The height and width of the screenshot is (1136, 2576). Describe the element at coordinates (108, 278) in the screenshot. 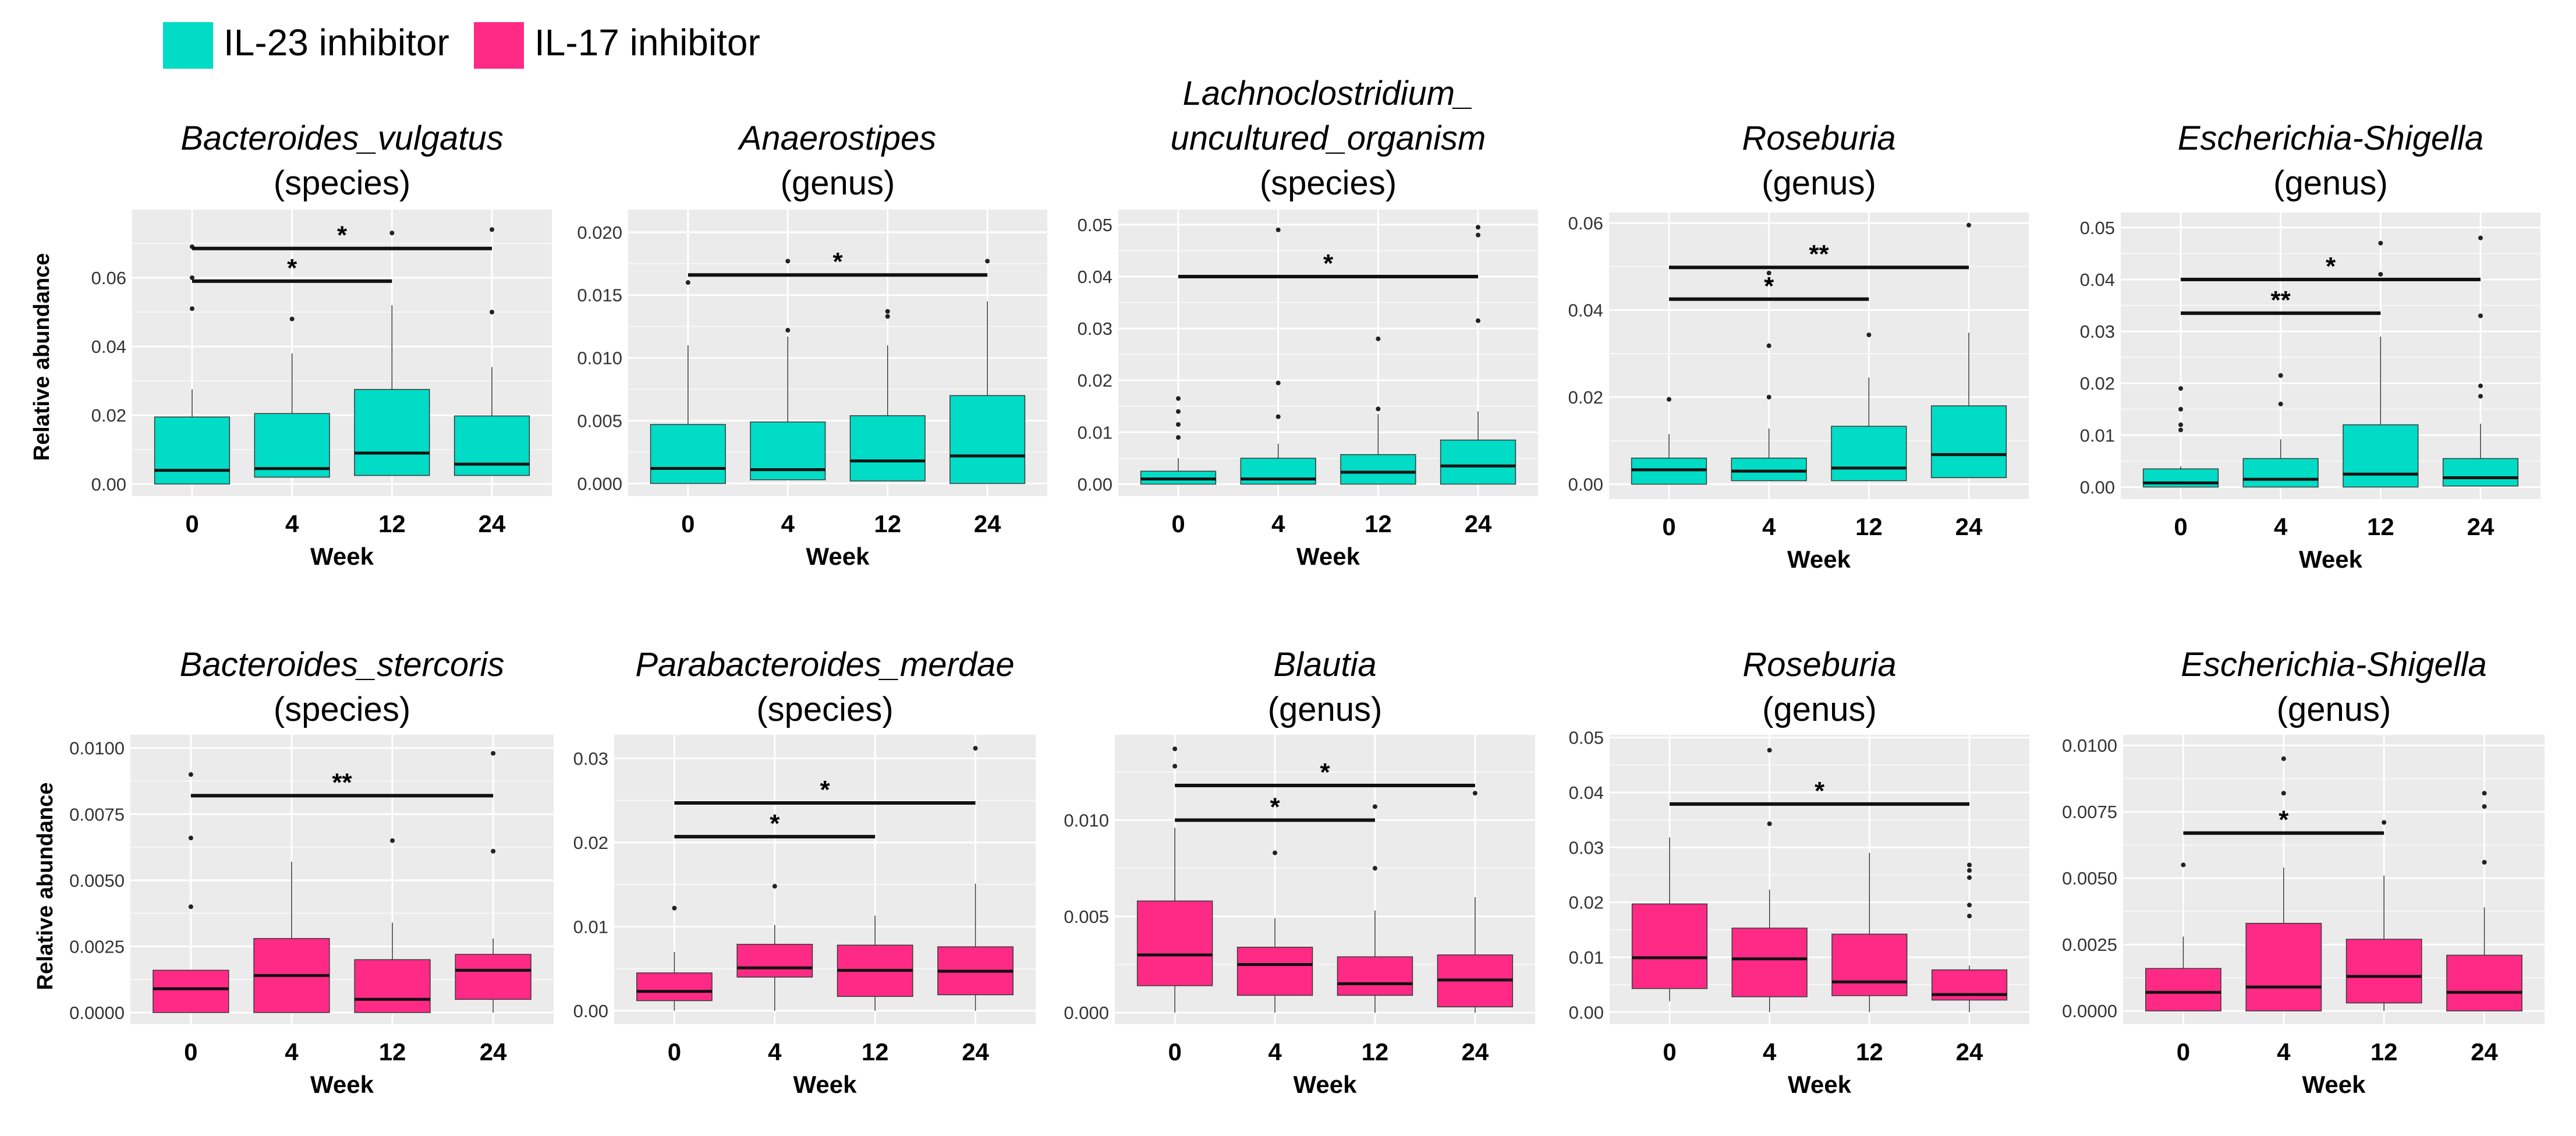

I see `y-tick-label: 0.06` at that location.